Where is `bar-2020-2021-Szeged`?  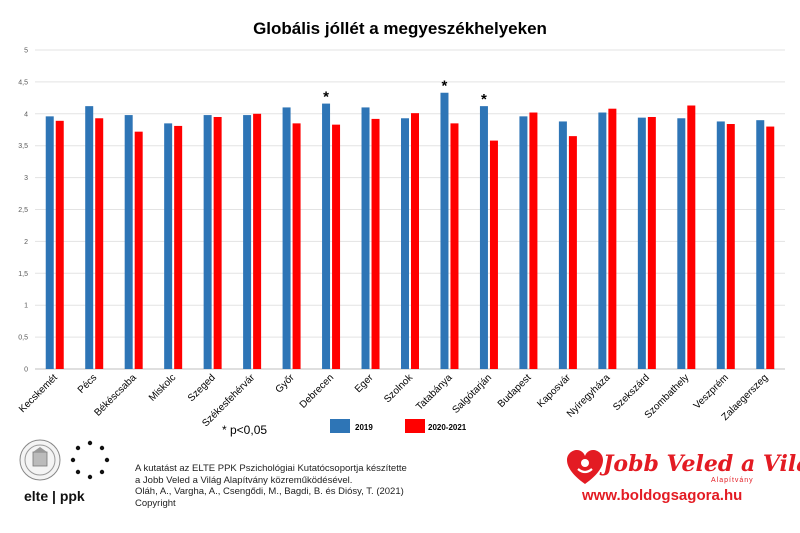
bar-2020-2021-Szeged is located at coordinates (217, 243).